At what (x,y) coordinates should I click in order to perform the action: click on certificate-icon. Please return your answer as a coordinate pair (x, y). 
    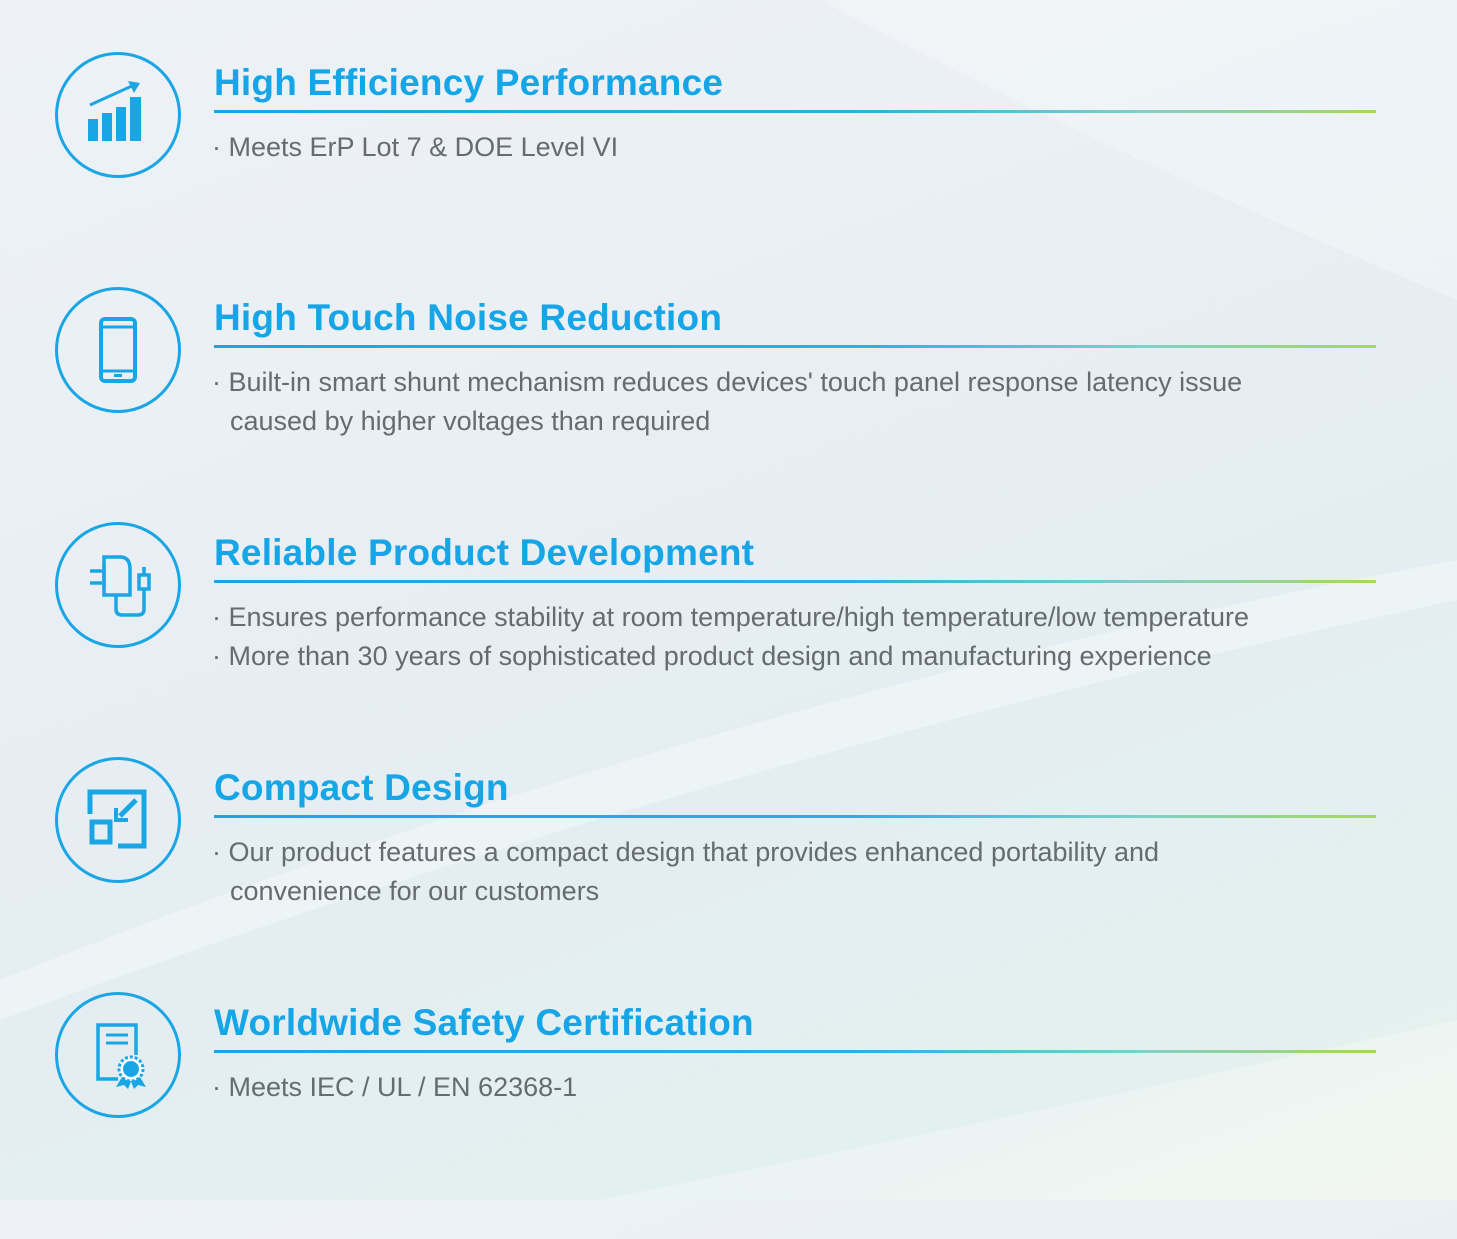
    Looking at the image, I should click on (118, 1055).